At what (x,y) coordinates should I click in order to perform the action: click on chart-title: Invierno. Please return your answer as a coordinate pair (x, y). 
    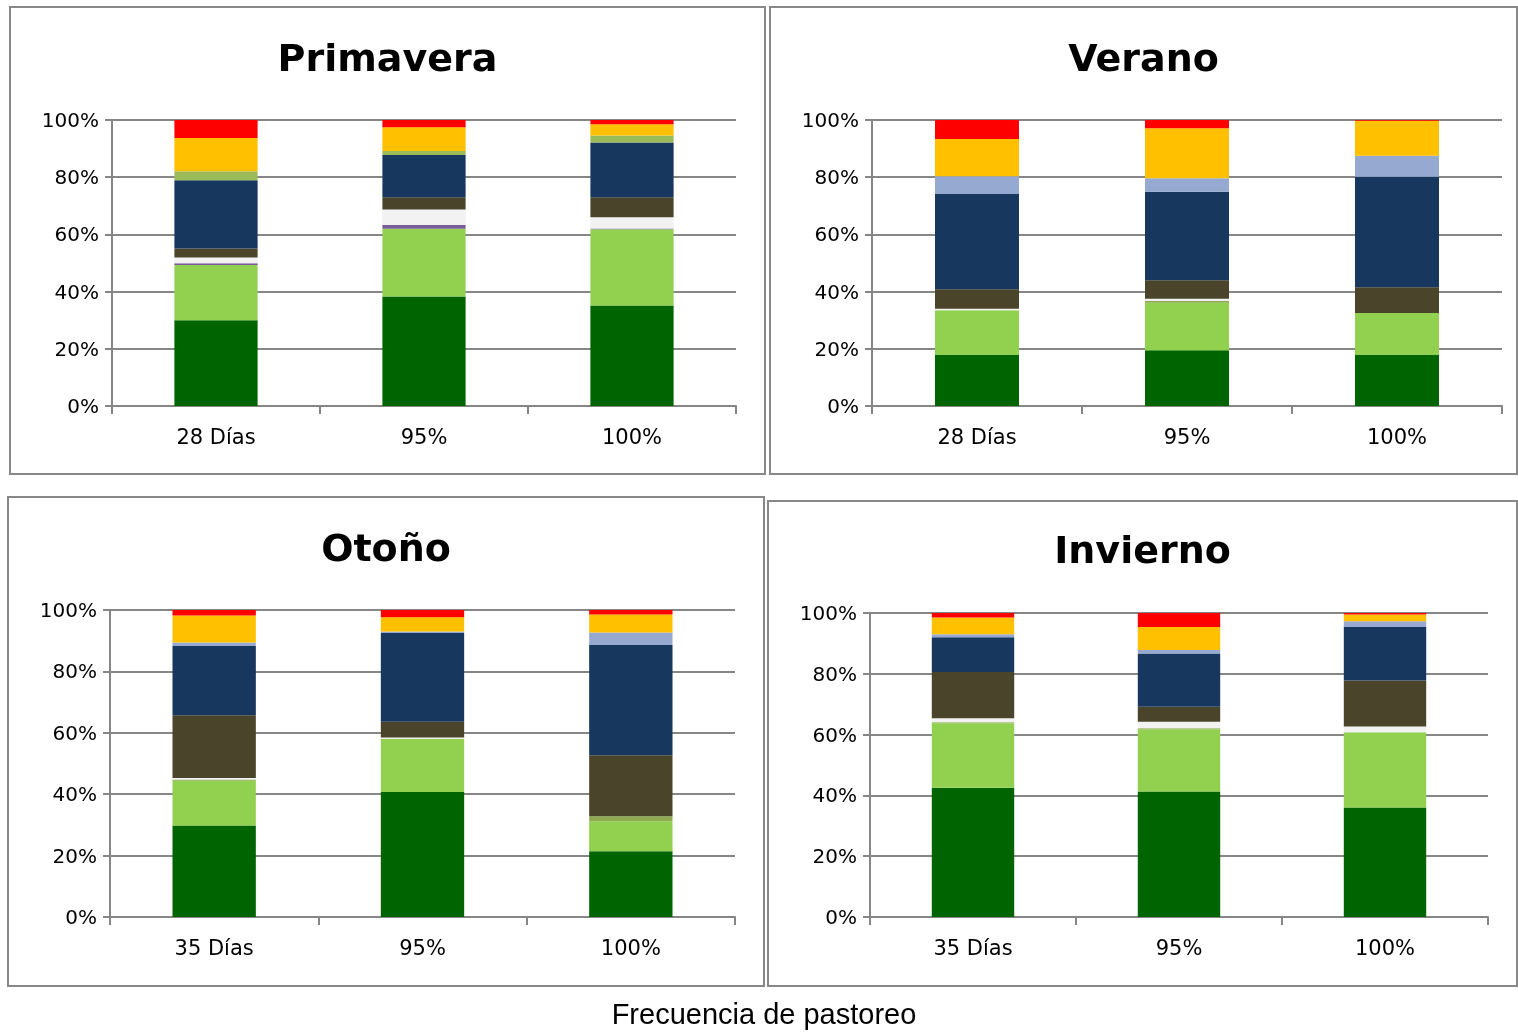
    Looking at the image, I should click on (1142, 550).